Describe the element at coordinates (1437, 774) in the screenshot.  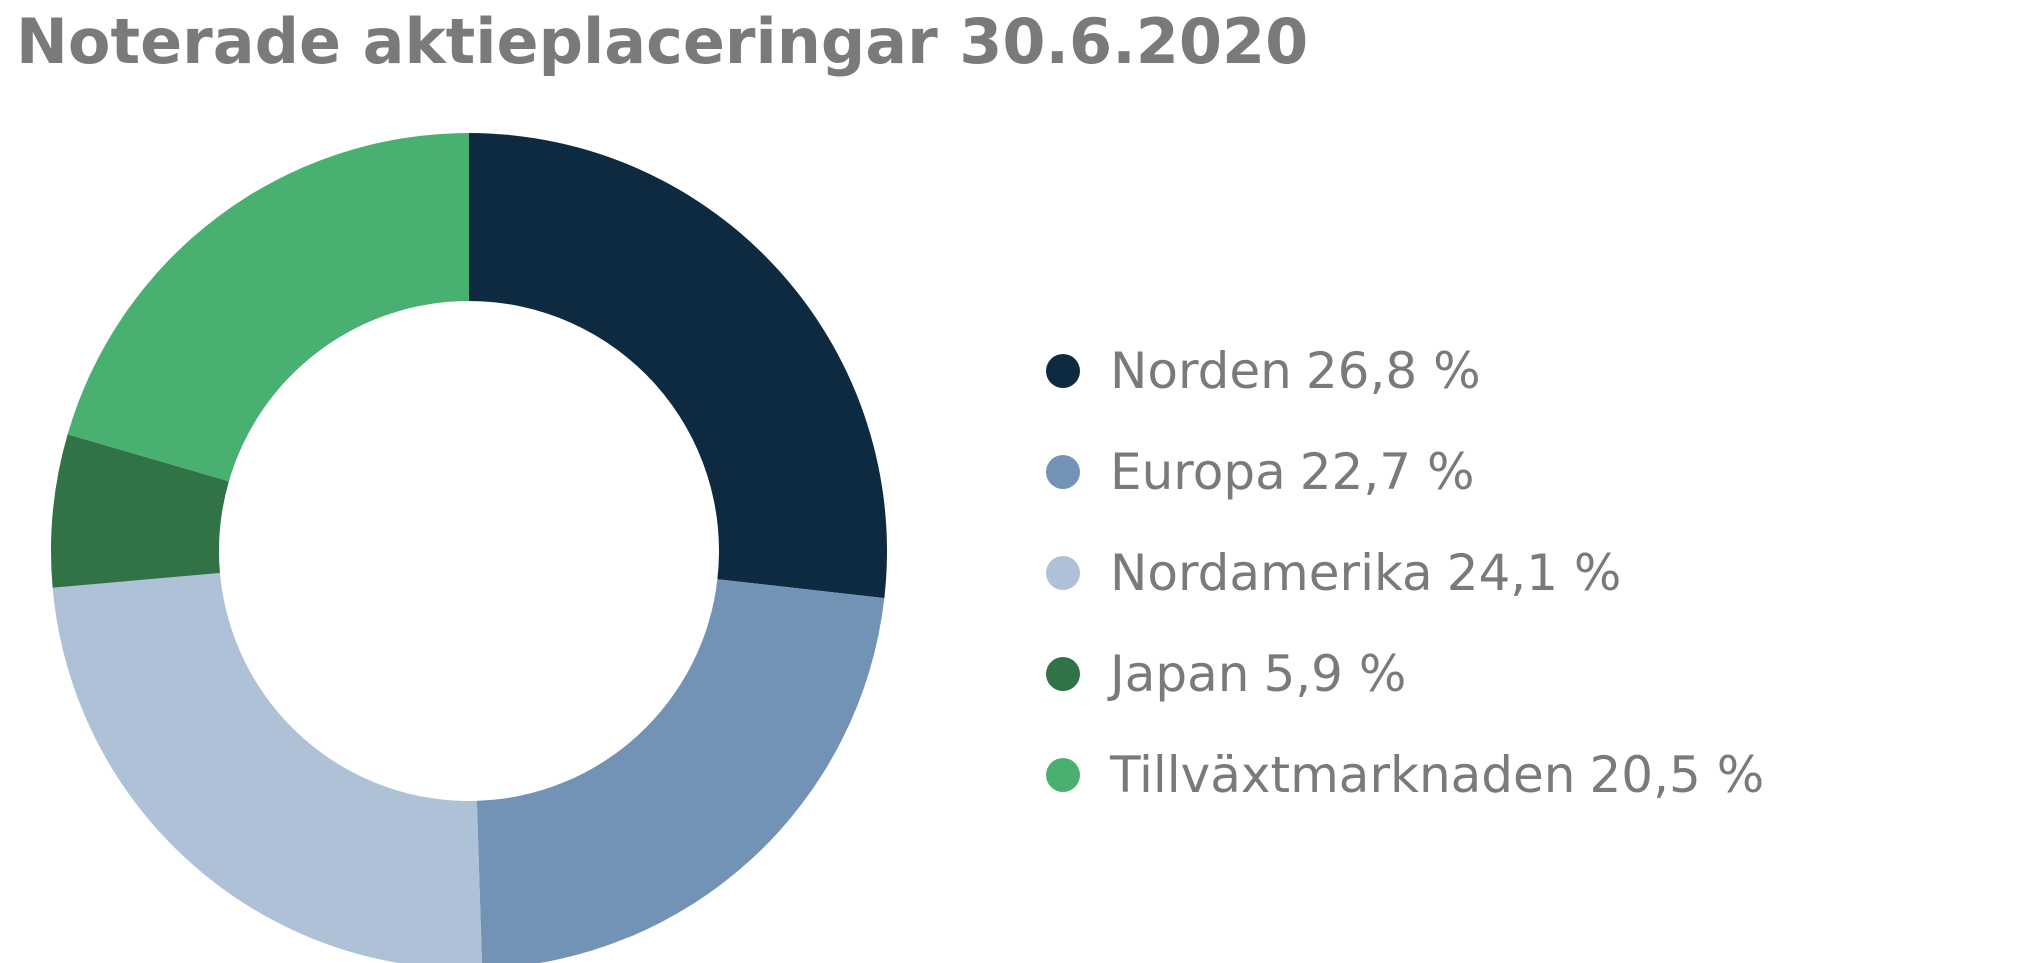
I see `legend-label: Tillväxtmarknaden 20,5 %` at that location.